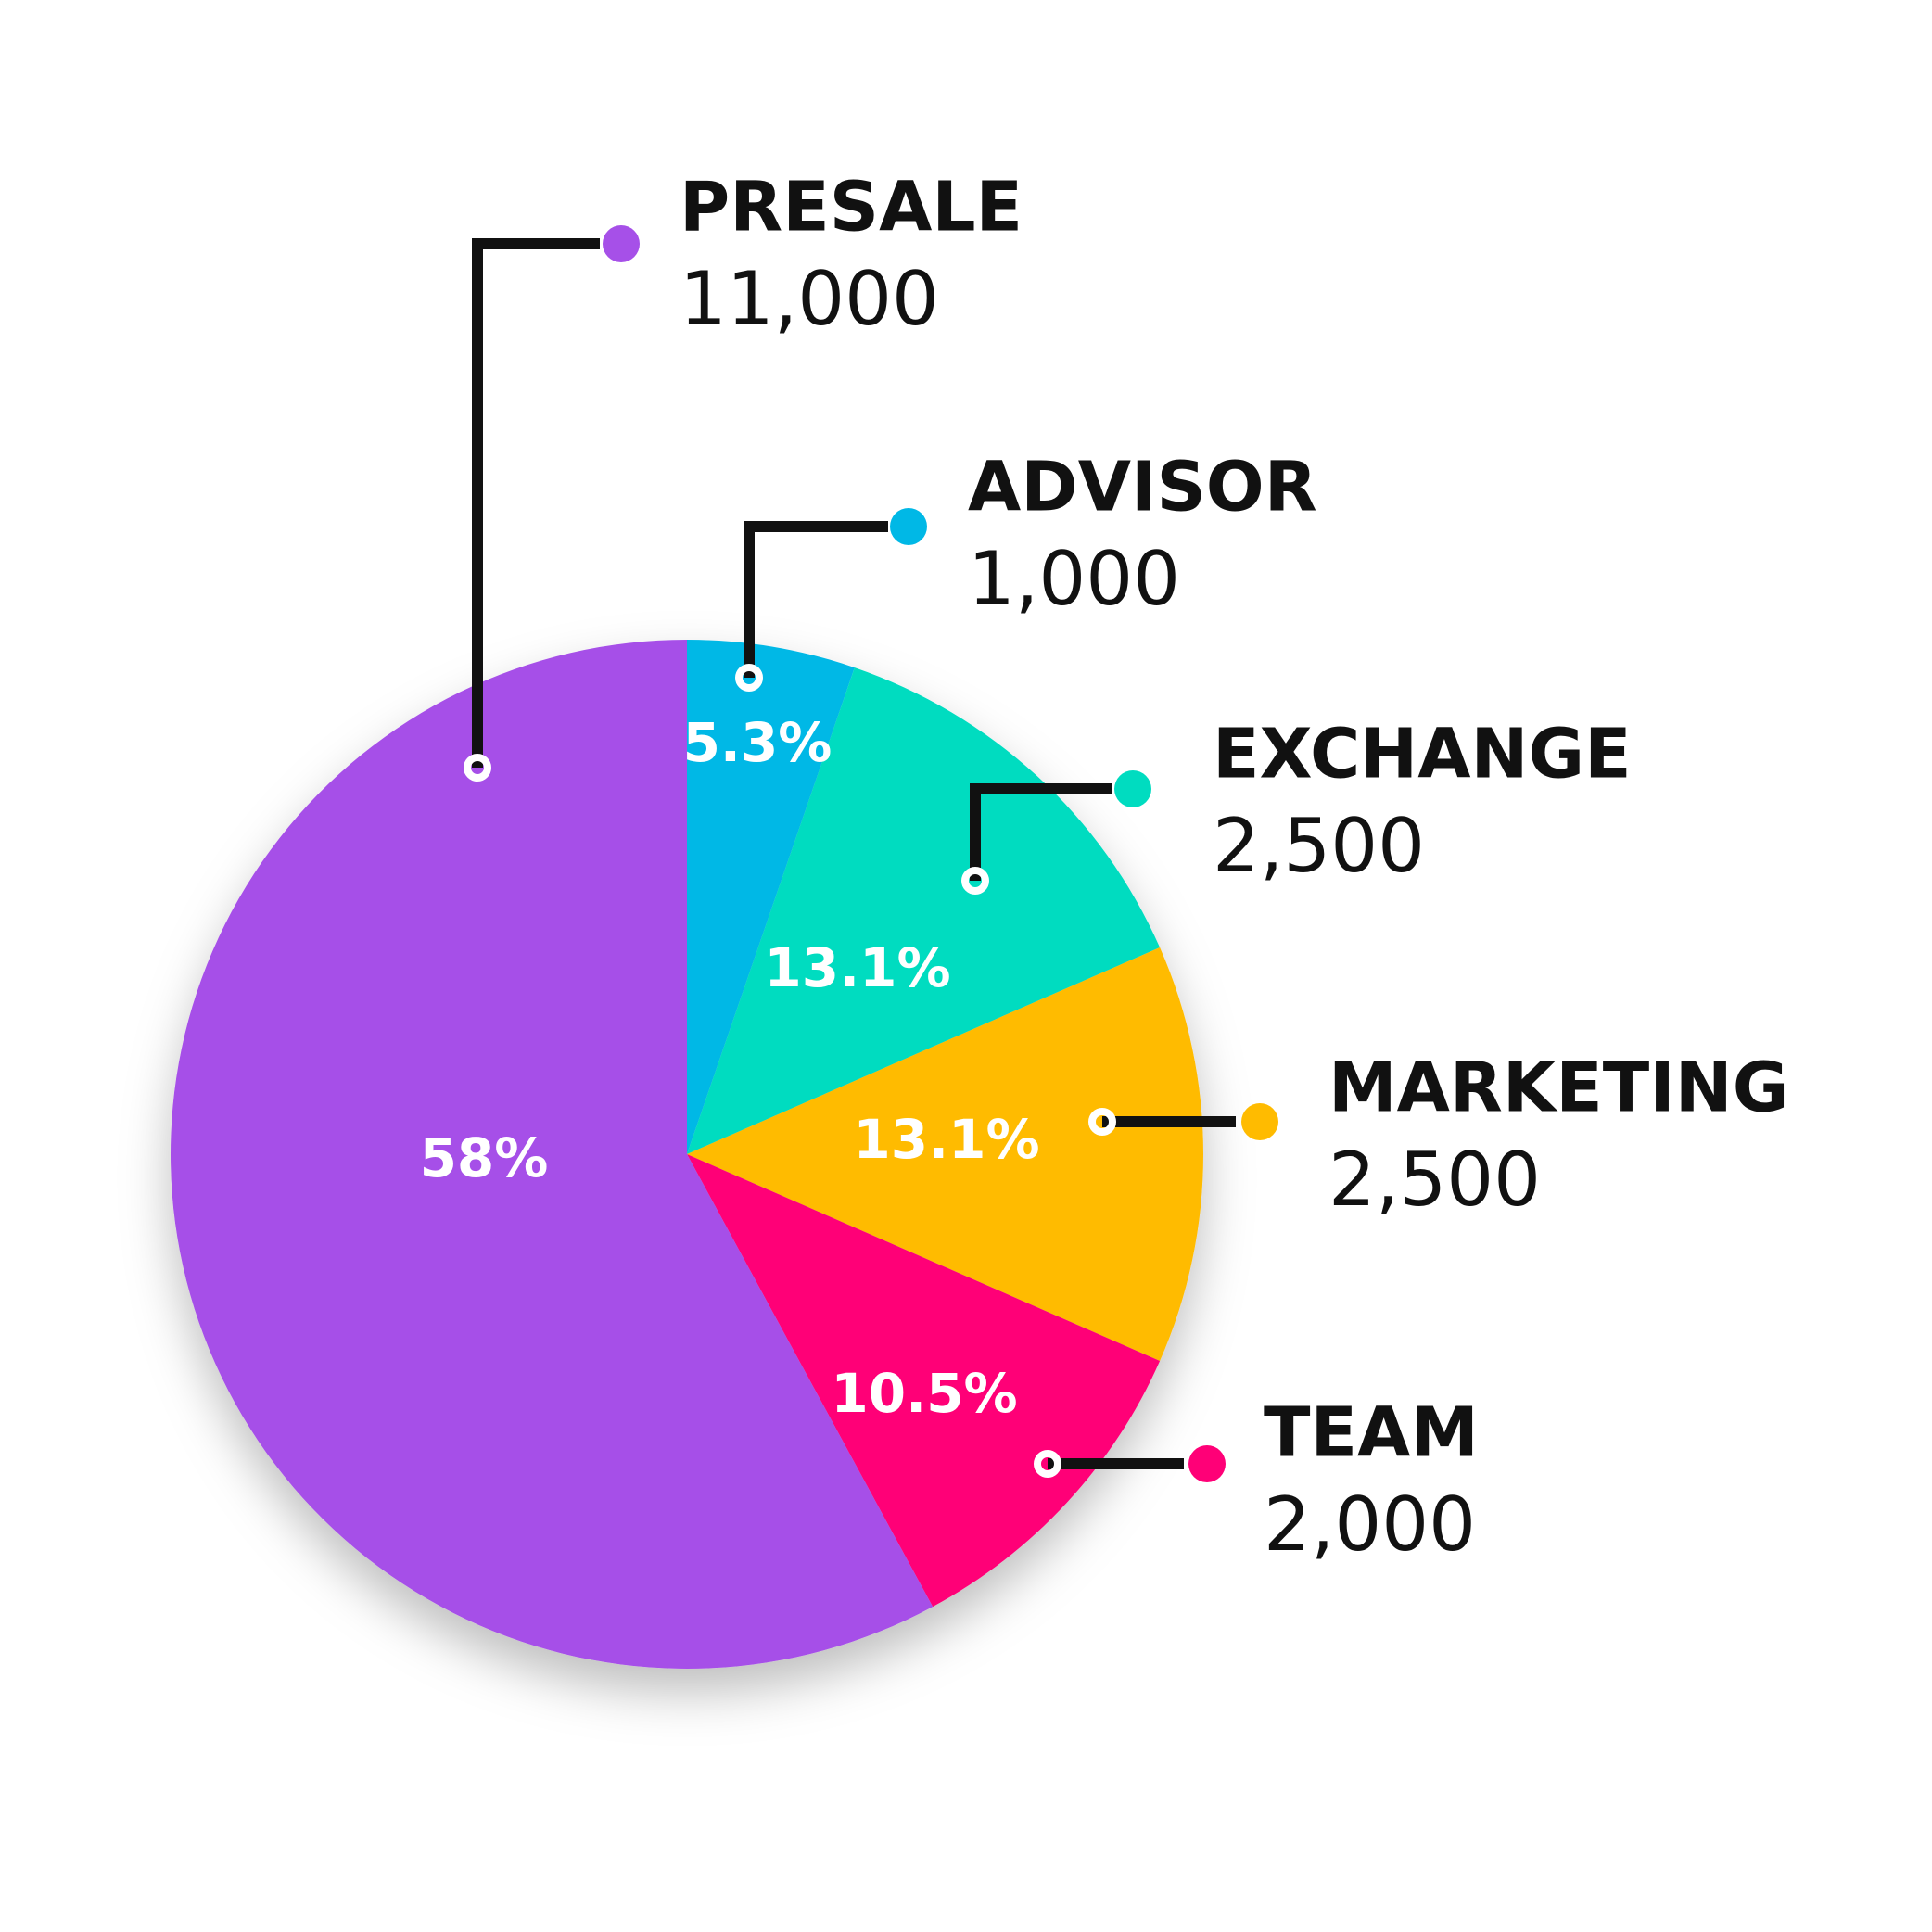  I want to click on percent-label-team: 10.5%, so click(924, 1393).